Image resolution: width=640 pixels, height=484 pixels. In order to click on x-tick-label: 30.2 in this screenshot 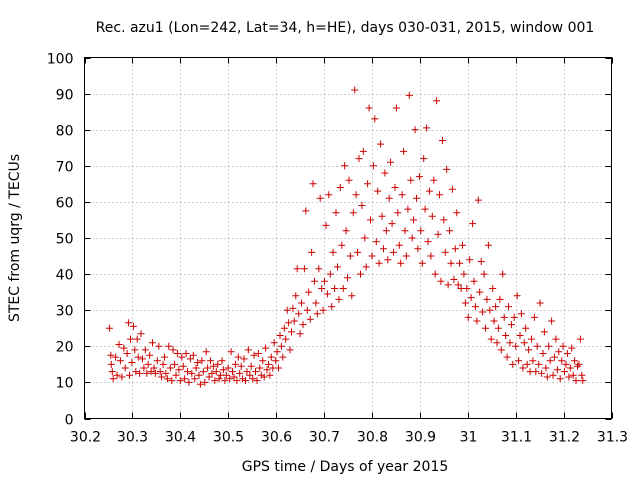, I will do `click(85, 438)`.